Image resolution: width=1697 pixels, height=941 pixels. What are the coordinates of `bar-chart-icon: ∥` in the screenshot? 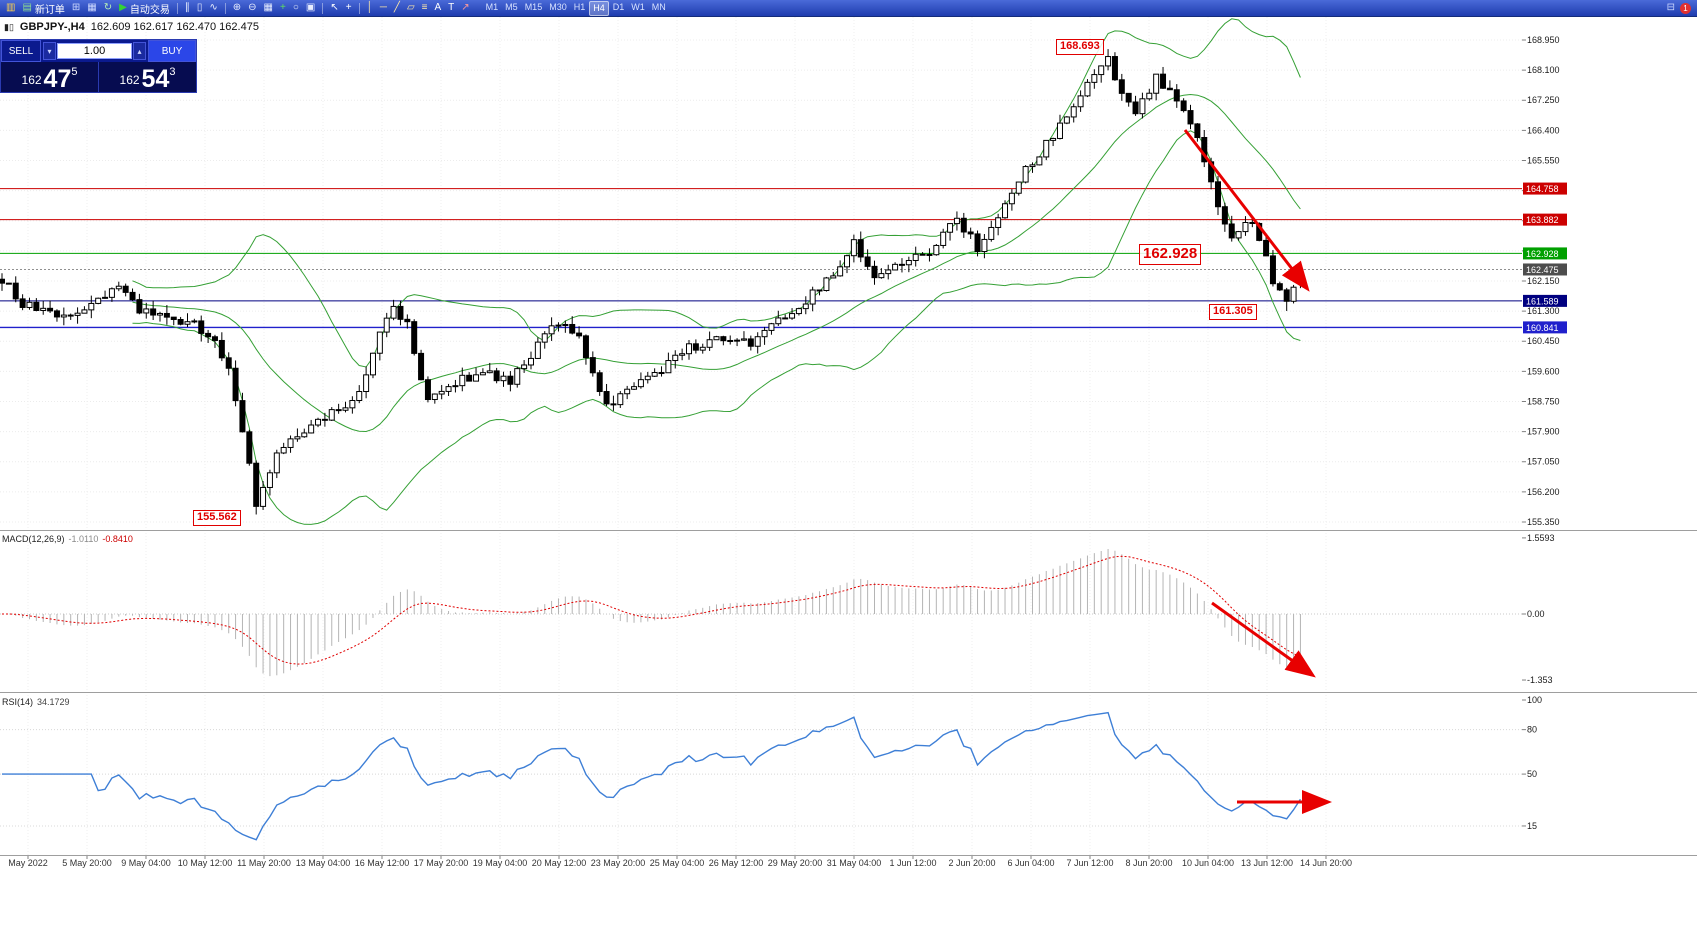 It's located at (187, 8).